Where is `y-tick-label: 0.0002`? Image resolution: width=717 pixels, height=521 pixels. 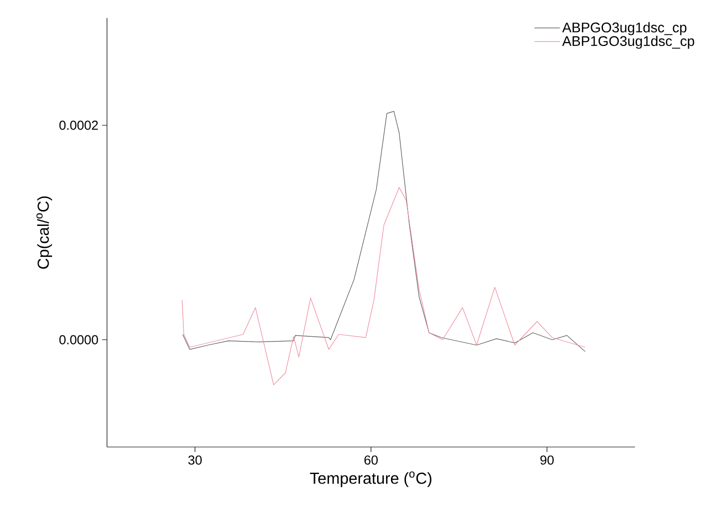
y-tick-label: 0.0002 is located at coordinates (78, 125).